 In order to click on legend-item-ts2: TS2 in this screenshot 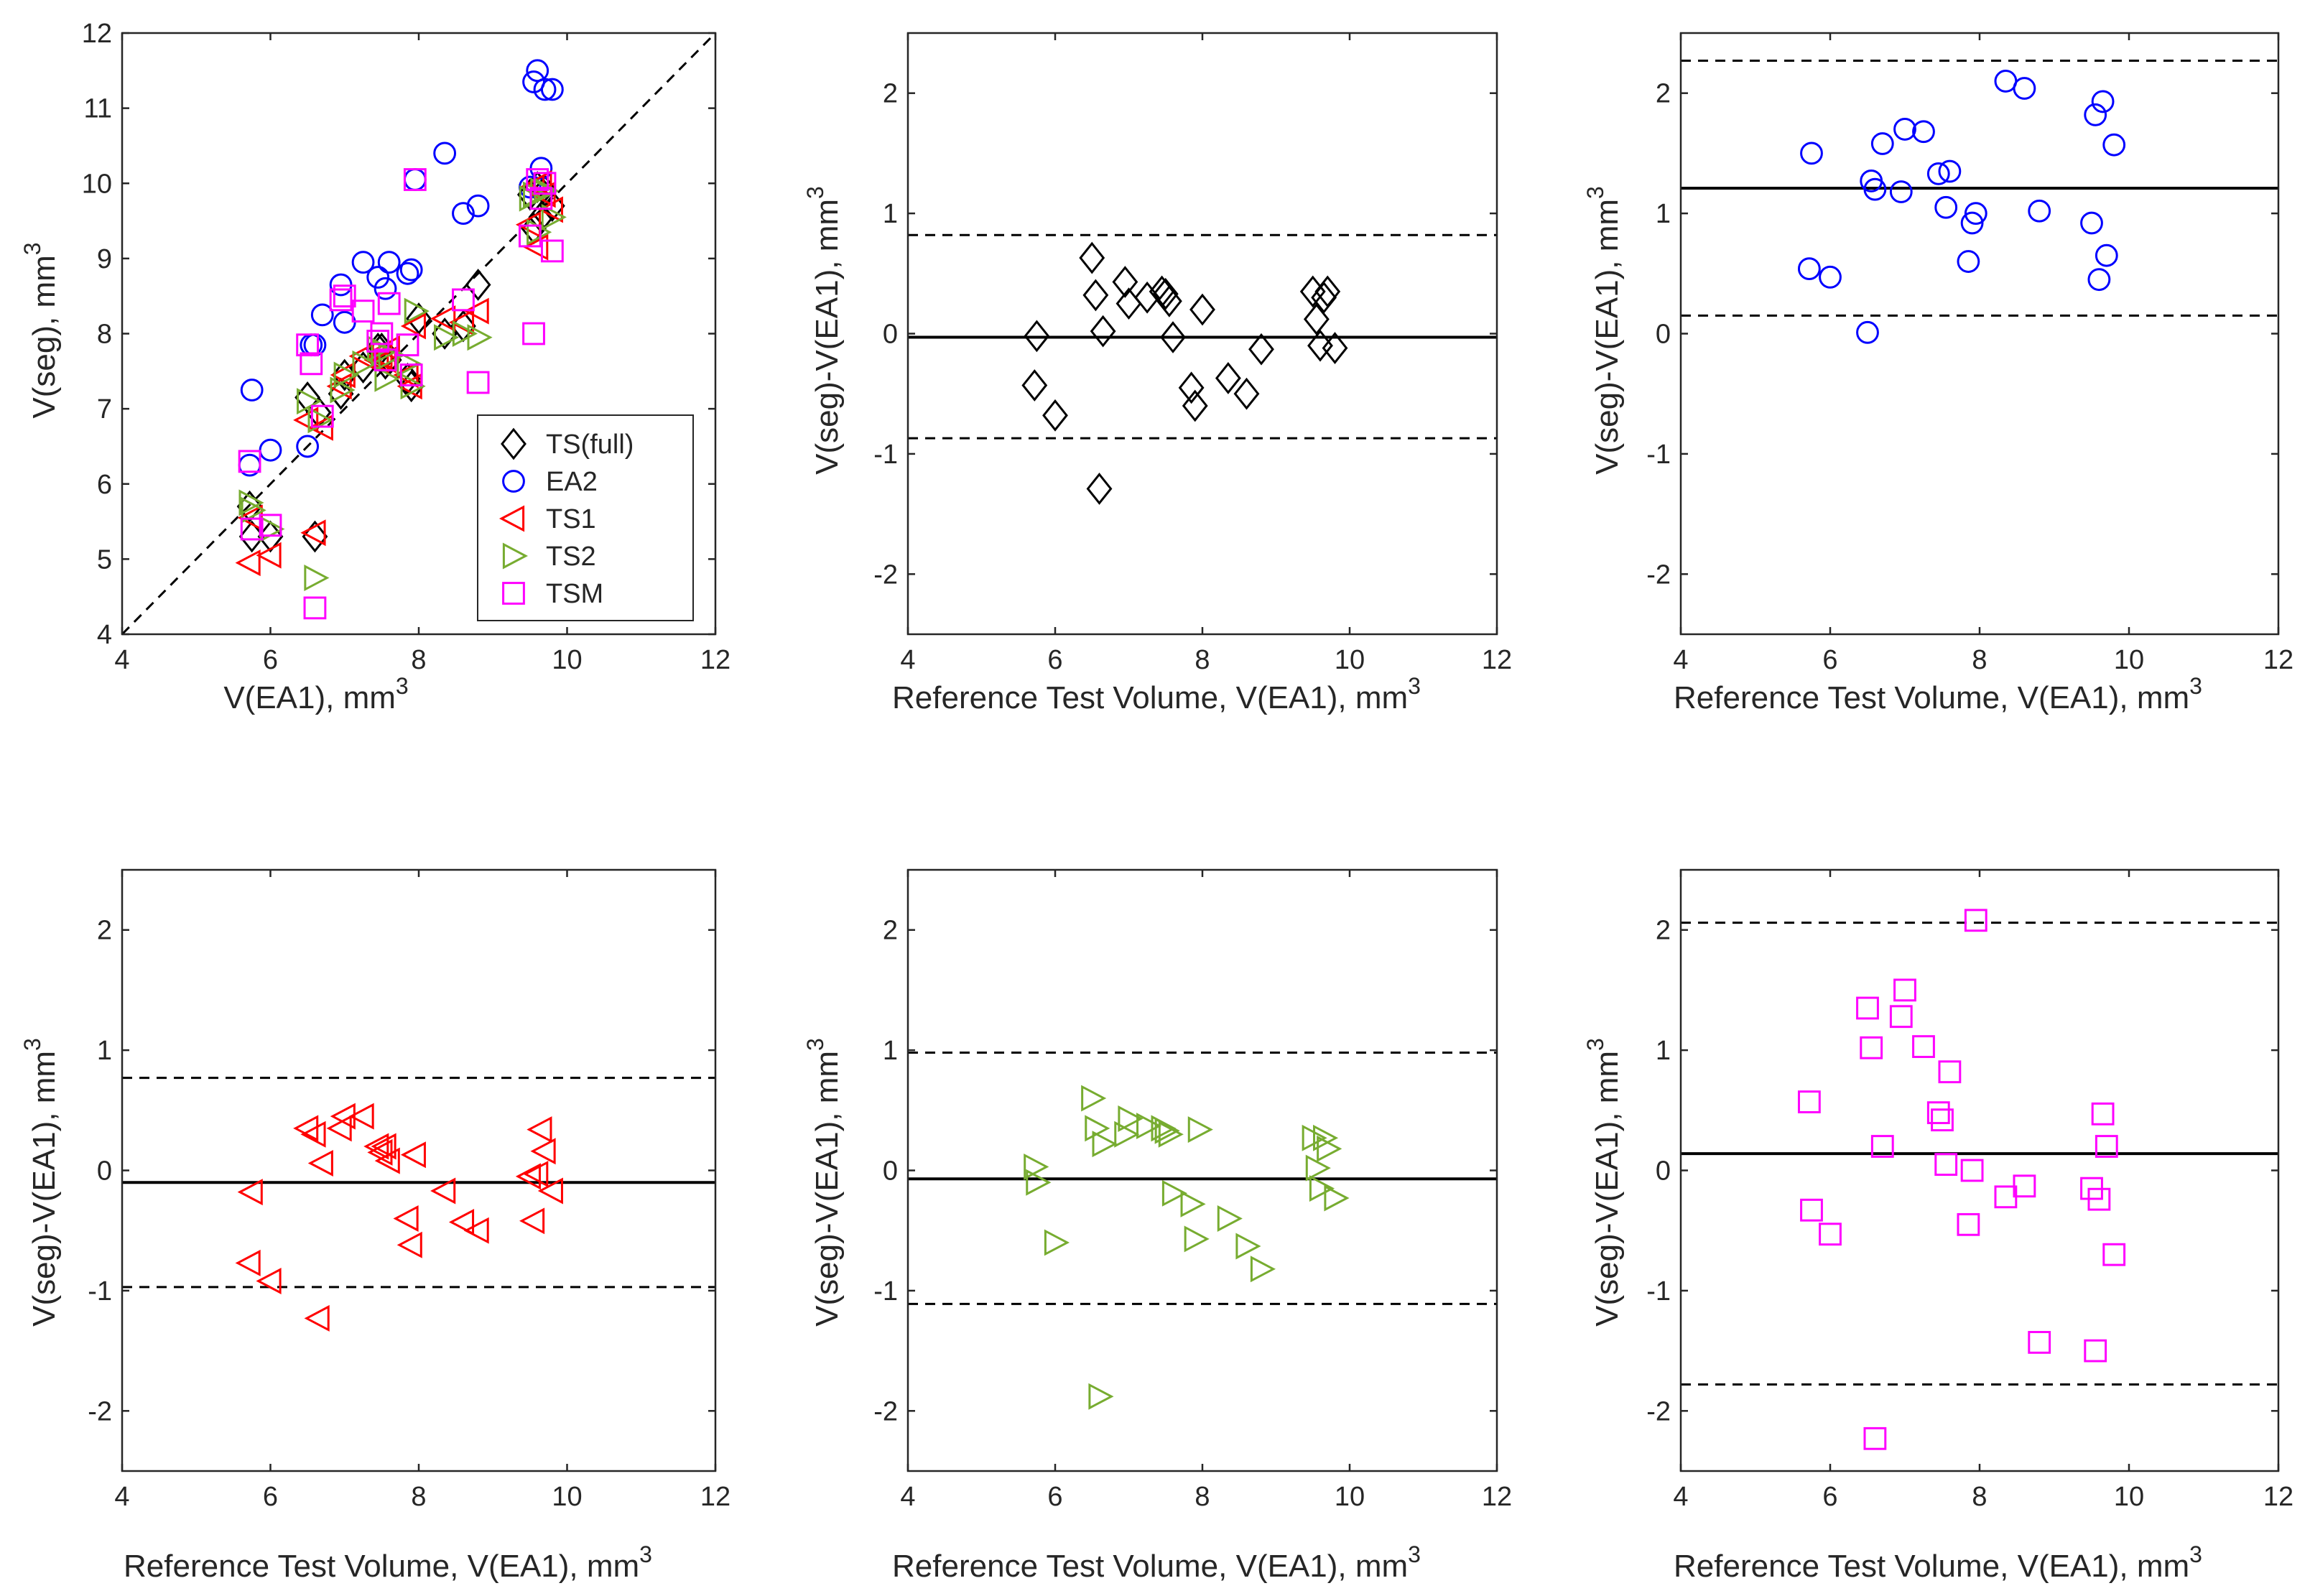, I will do `click(549, 557)`.